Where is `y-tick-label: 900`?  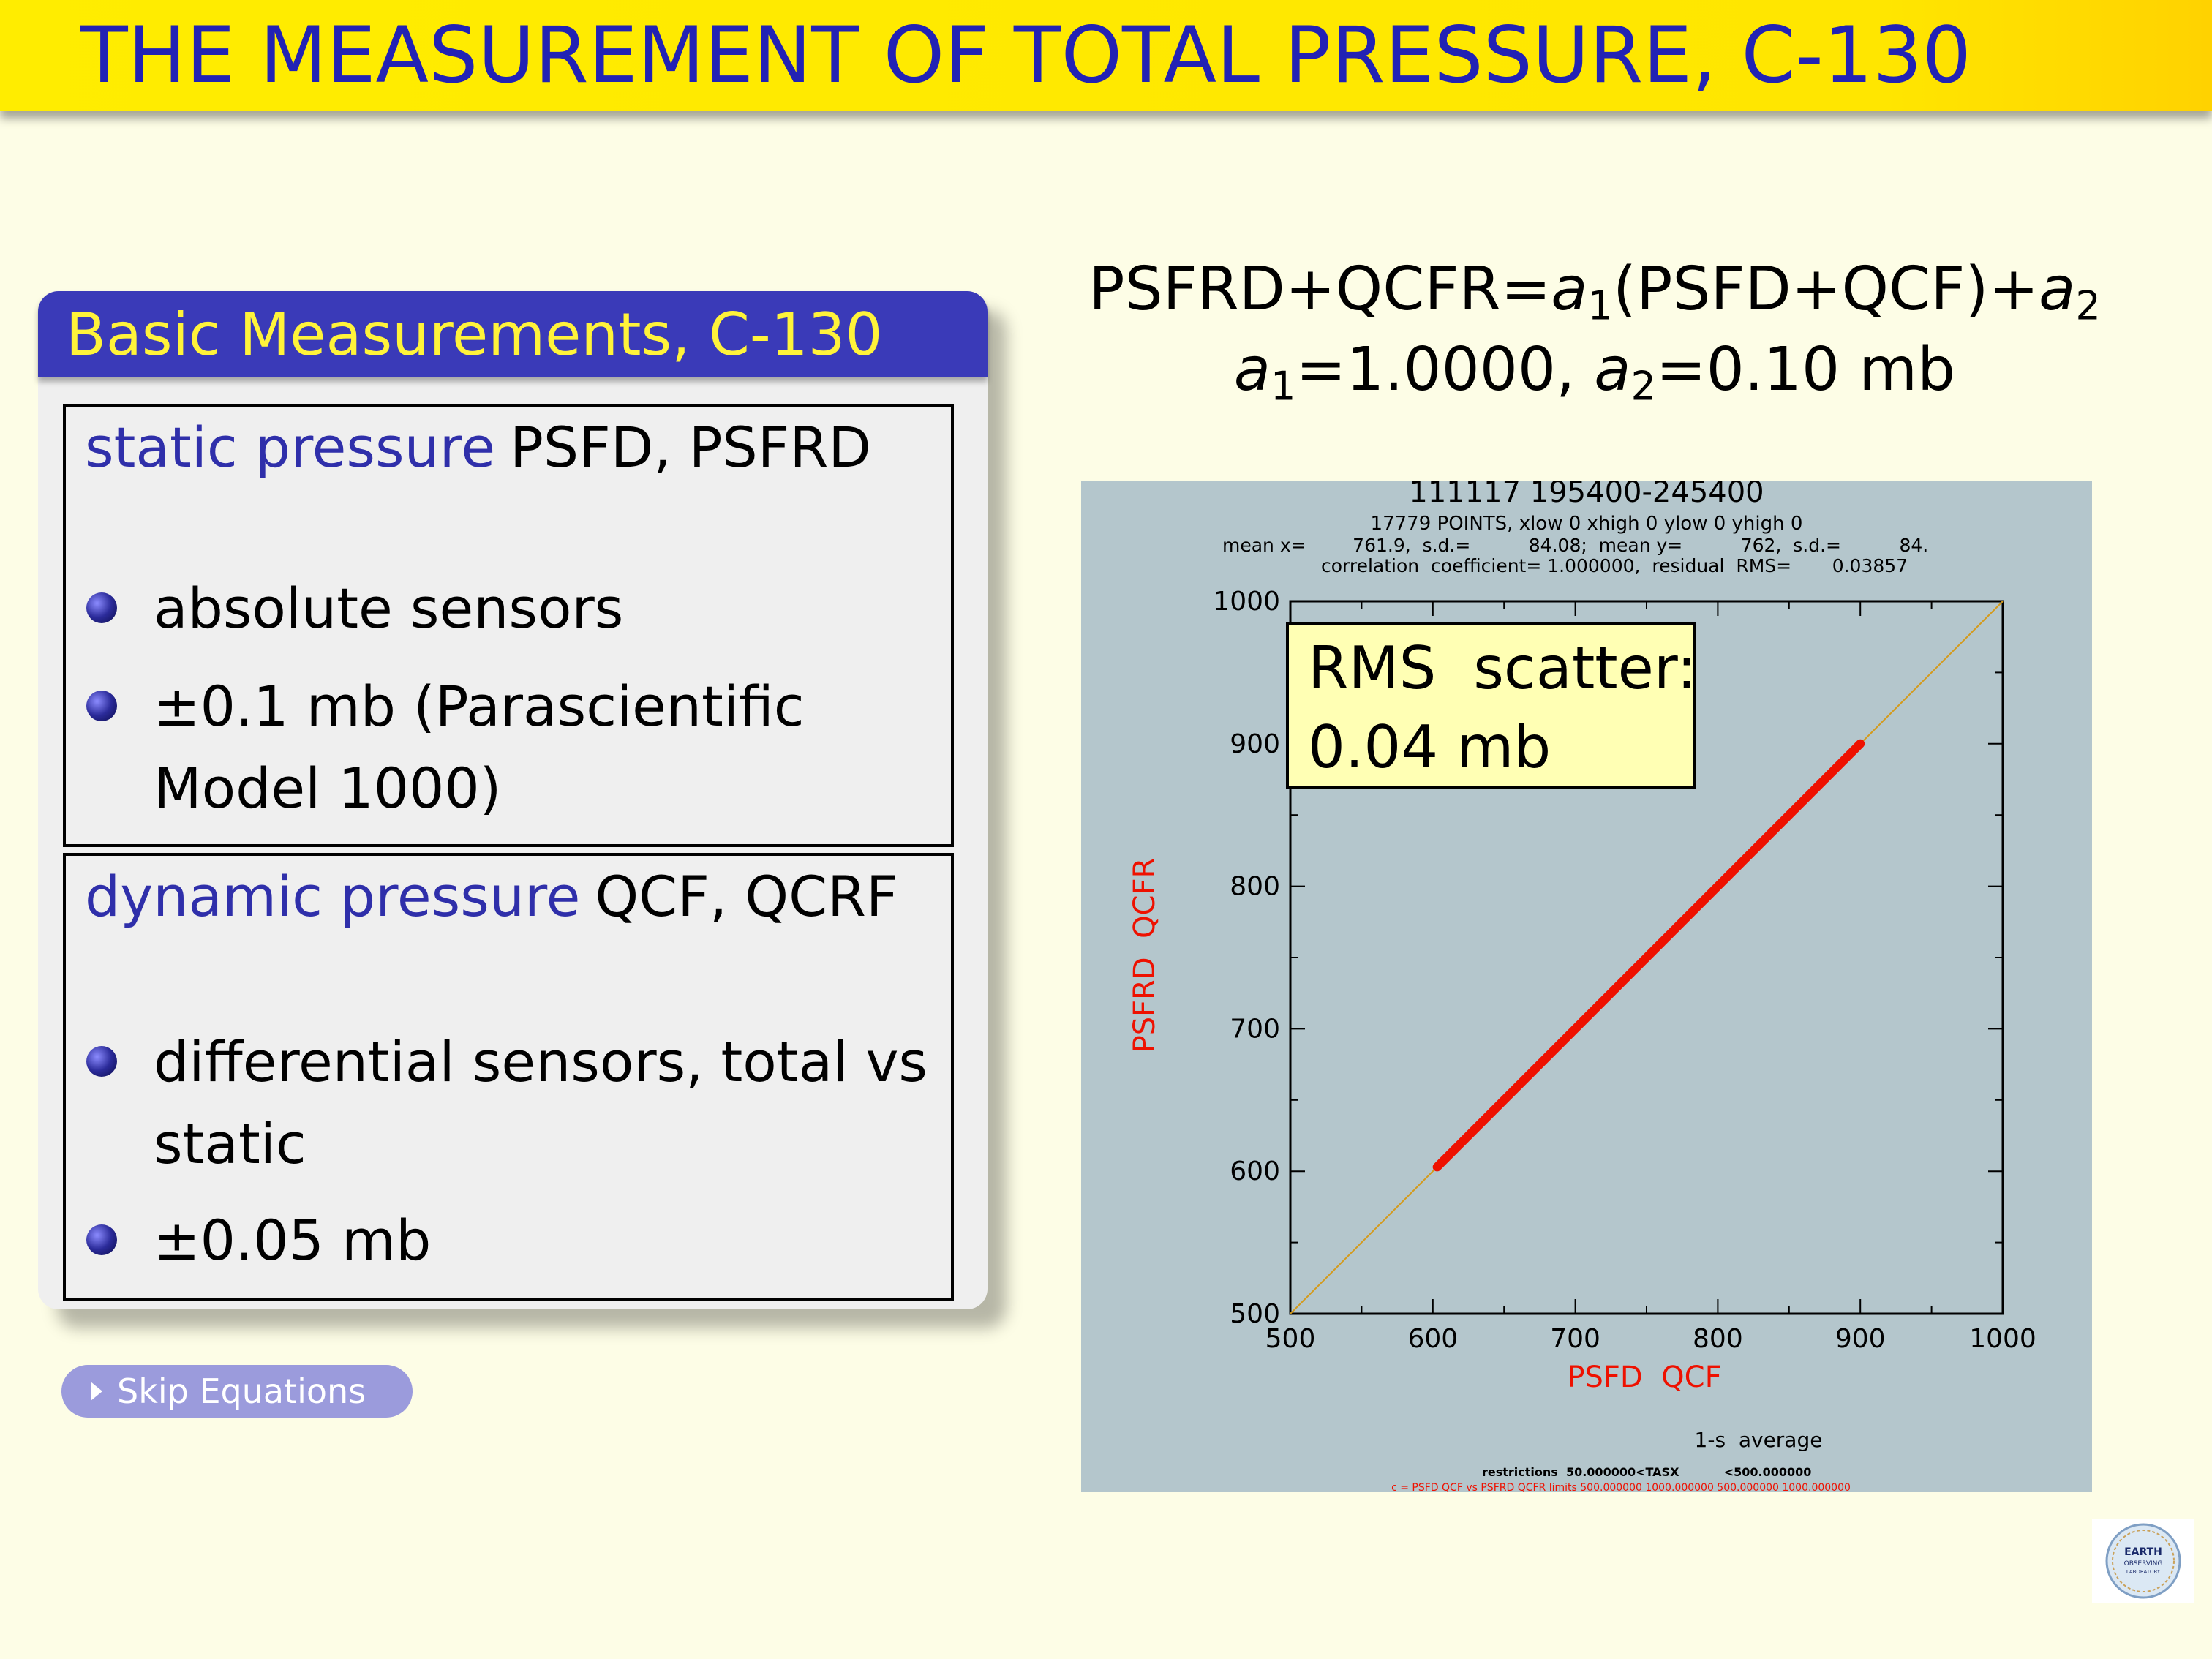 y-tick-label: 900 is located at coordinates (1255, 744).